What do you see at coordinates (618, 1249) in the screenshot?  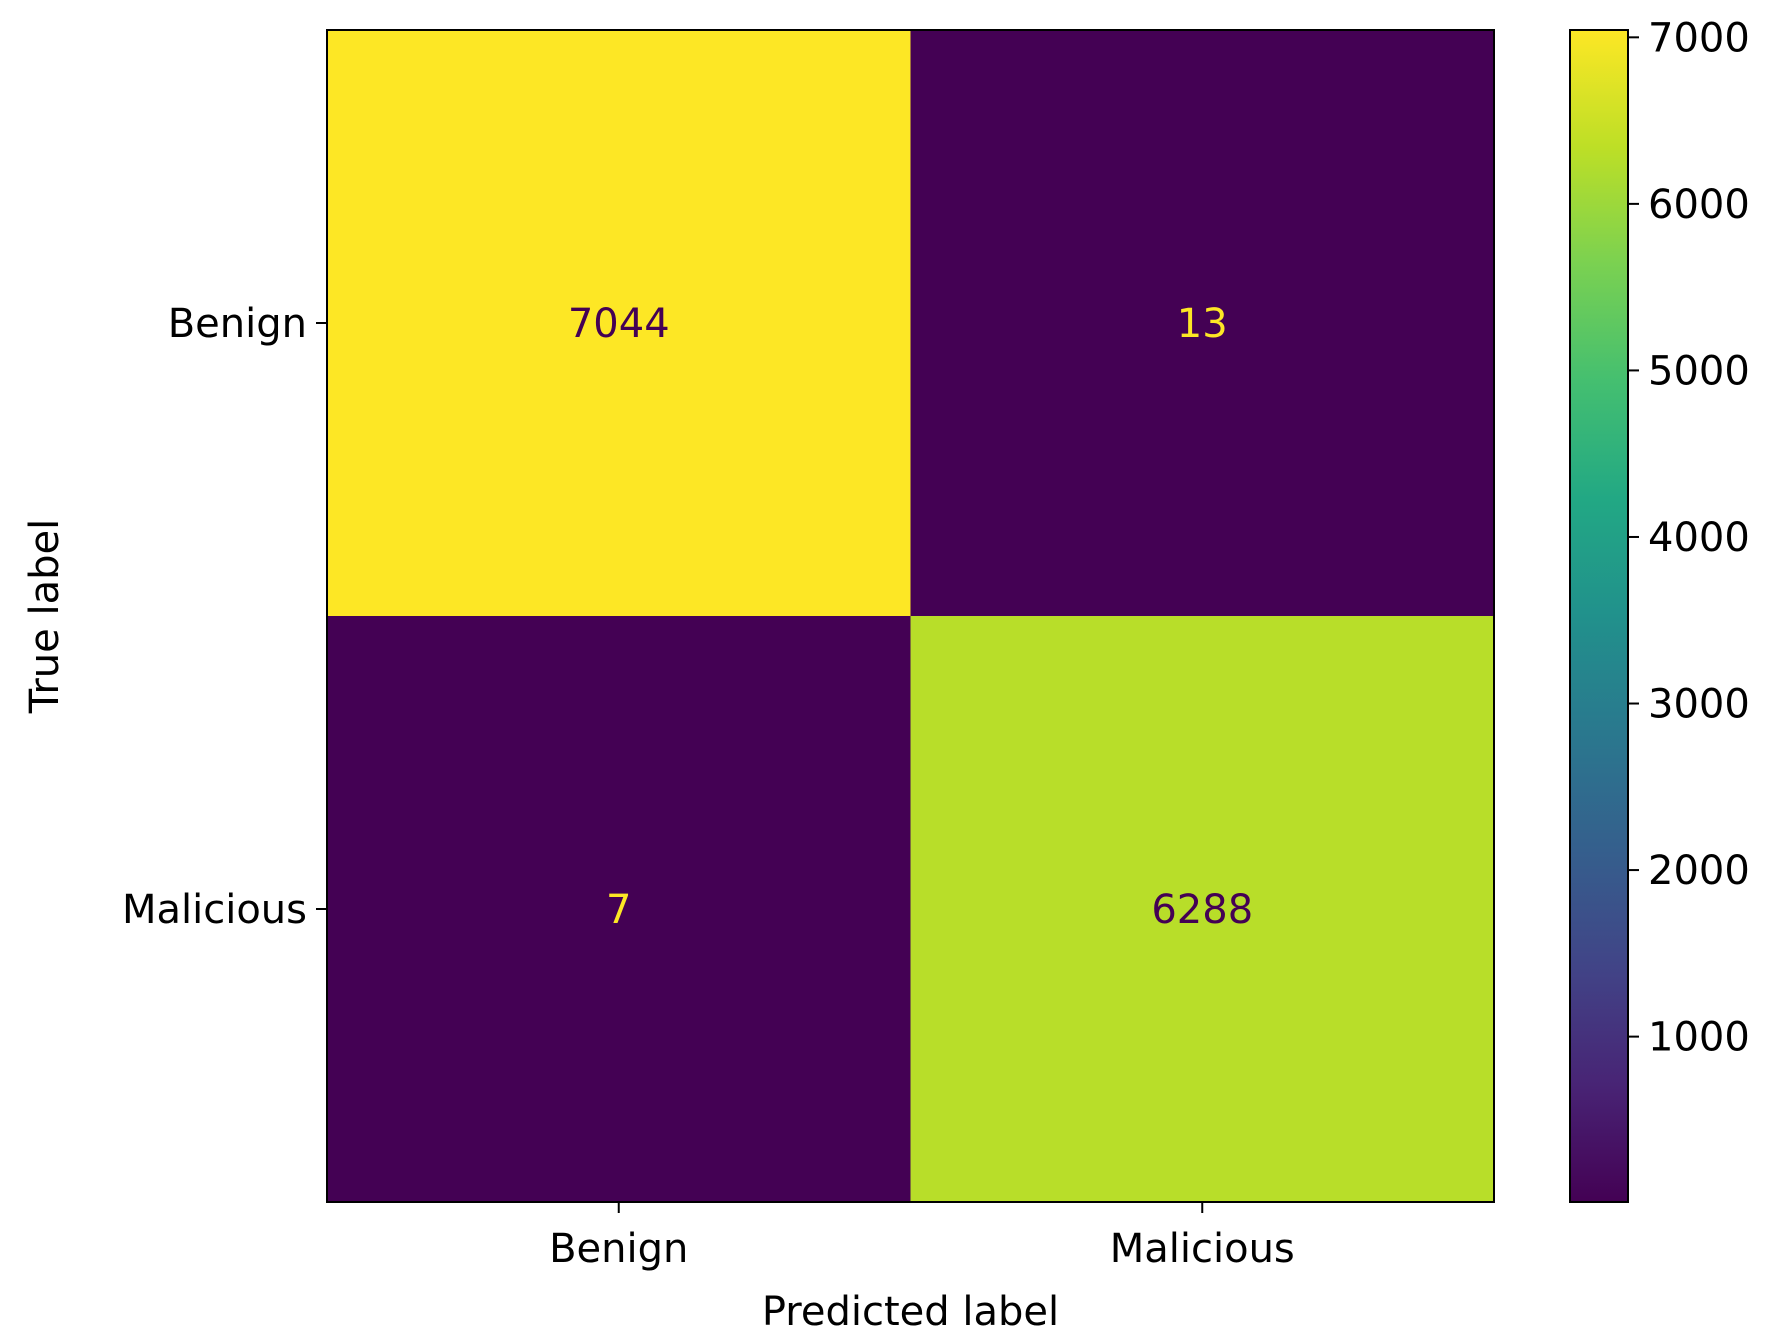 I see `x-tick-label: Benign` at bounding box center [618, 1249].